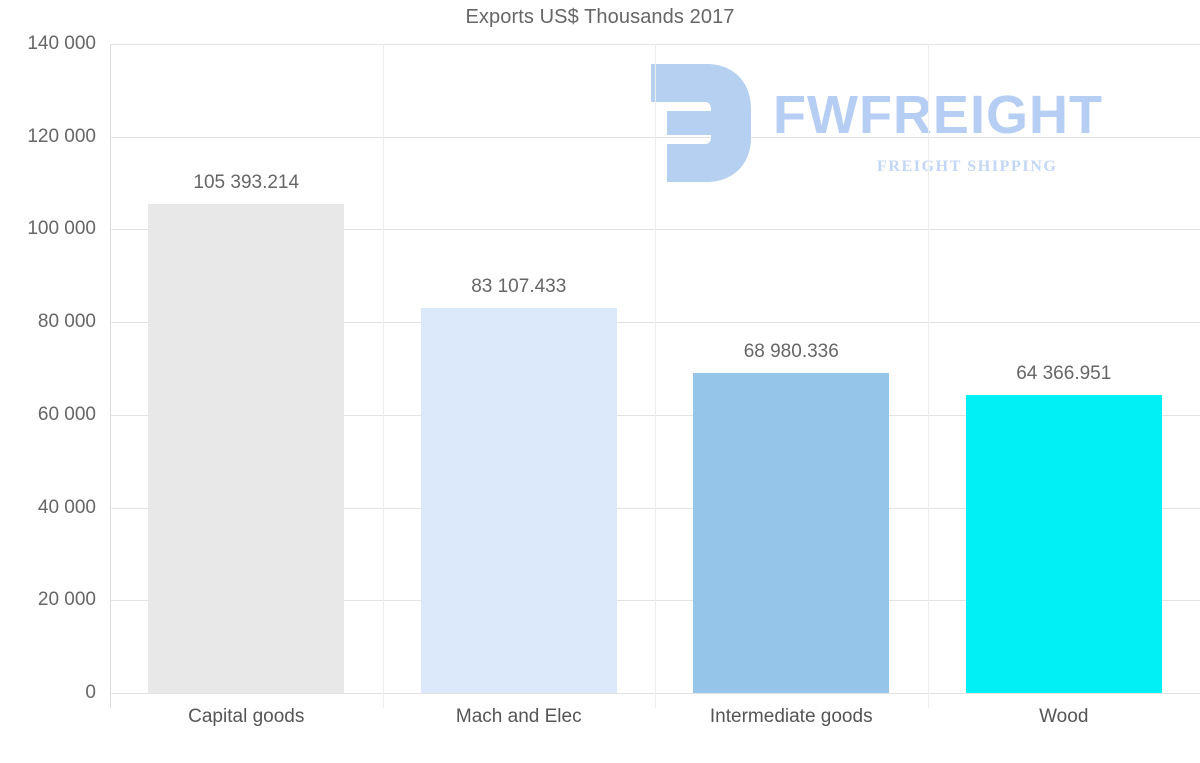 This screenshot has width=1200, height=763. What do you see at coordinates (518, 716) in the screenshot?
I see `x-axis-category-label: Mach and Elec` at bounding box center [518, 716].